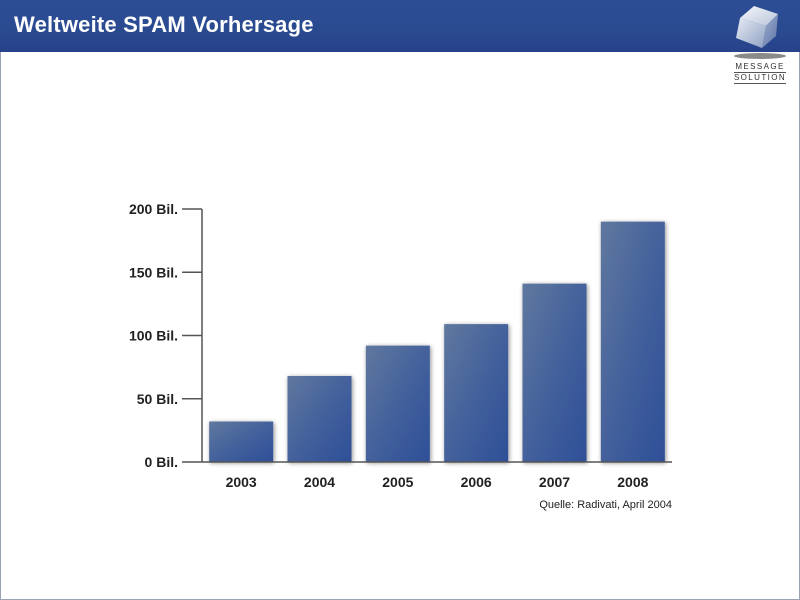 This screenshot has height=600, width=800. Describe the element at coordinates (153, 209) in the screenshot. I see `y-tick-label: 200 Bil.` at that location.